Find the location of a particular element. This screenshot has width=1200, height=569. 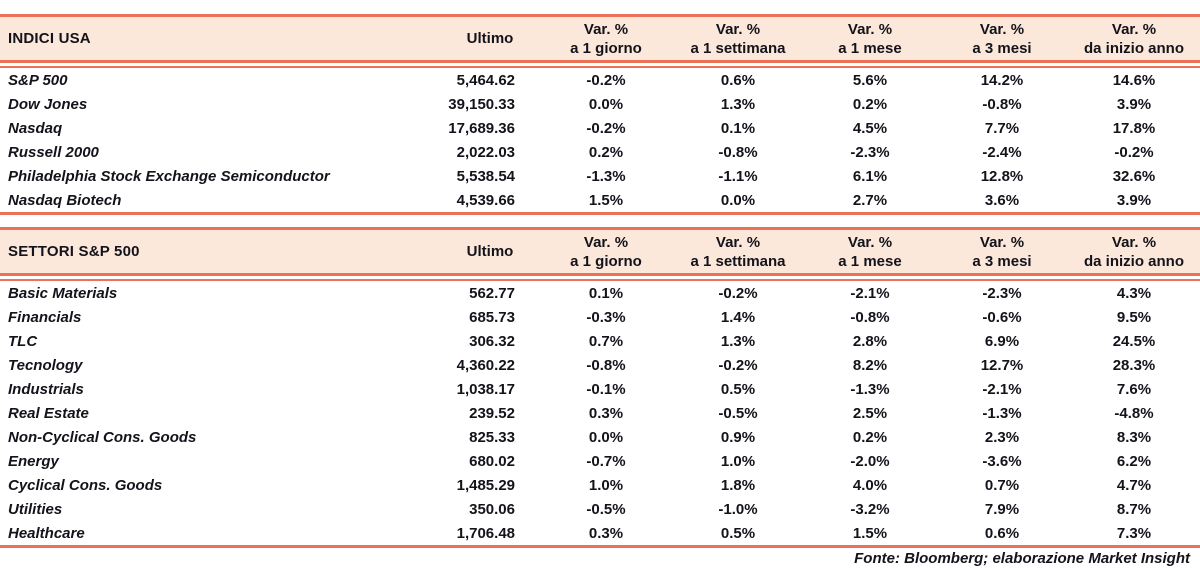

pct-value: 12.8% is located at coordinates (1002, 176).